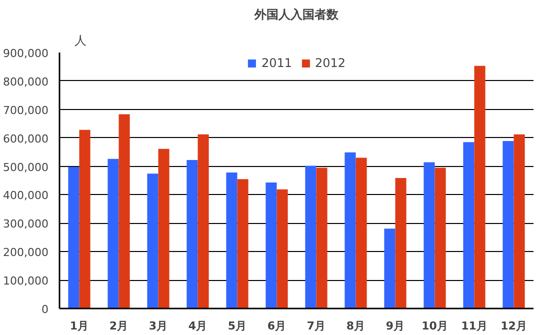 Image resolution: width=553 pixels, height=335 pixels. What do you see at coordinates (26, 167) in the screenshot?
I see `y-tick-label: 500,000` at bounding box center [26, 167].